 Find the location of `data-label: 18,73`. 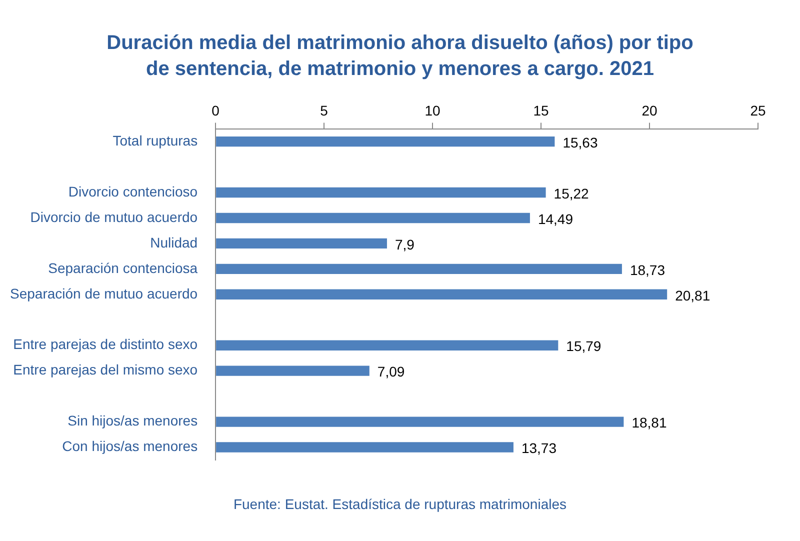

data-label: 18,73 is located at coordinates (648, 270).